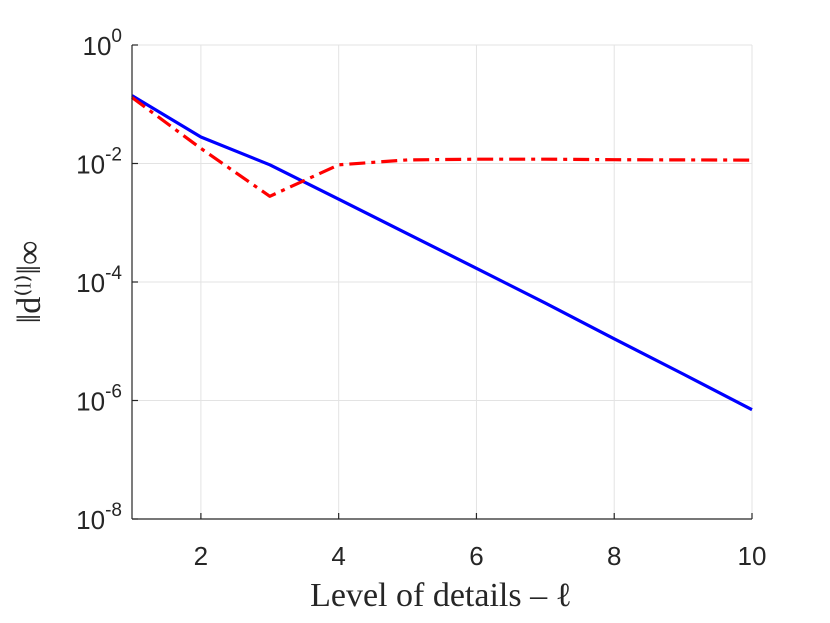 This screenshot has width=830, height=623. What do you see at coordinates (116, 36) in the screenshot?
I see `y-tick-exponent: 0` at bounding box center [116, 36].